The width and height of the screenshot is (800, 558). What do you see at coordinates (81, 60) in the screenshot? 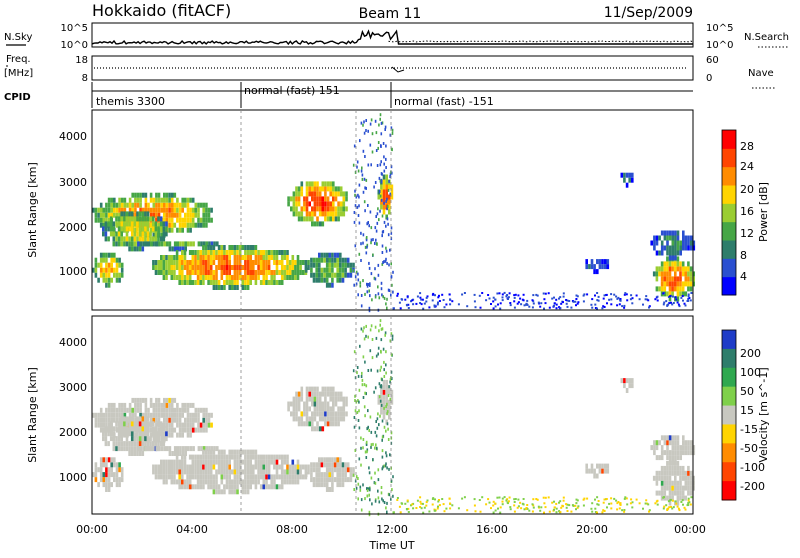
I see `freq-tick-high: 18` at bounding box center [81, 60].